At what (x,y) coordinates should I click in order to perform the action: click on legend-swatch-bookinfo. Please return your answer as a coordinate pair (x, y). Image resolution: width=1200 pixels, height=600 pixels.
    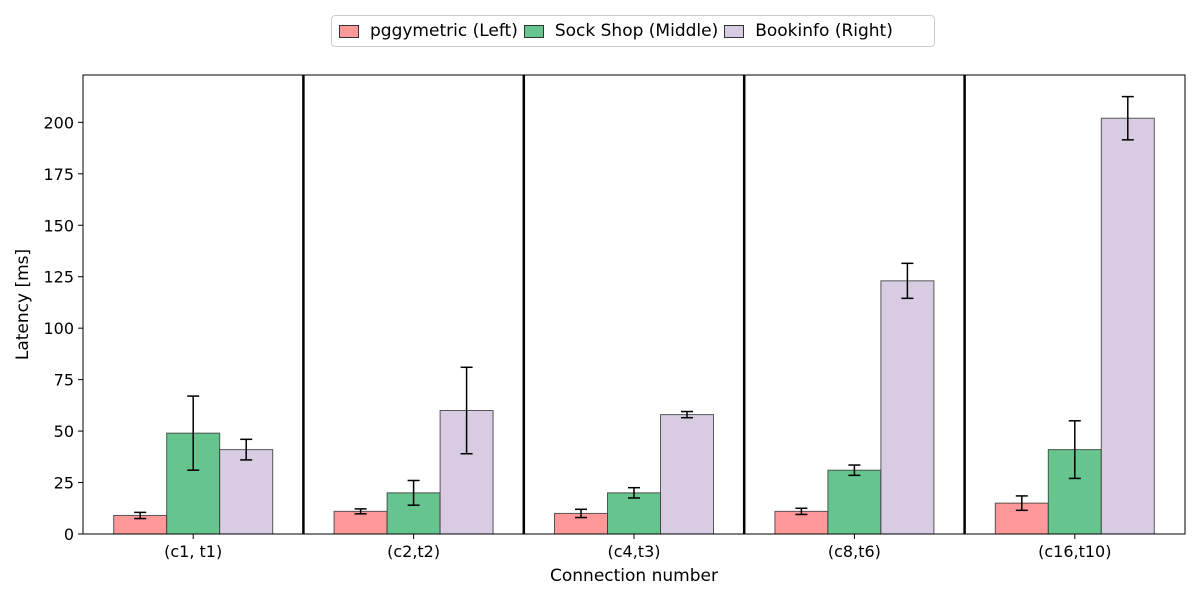
    Looking at the image, I should click on (734, 31).